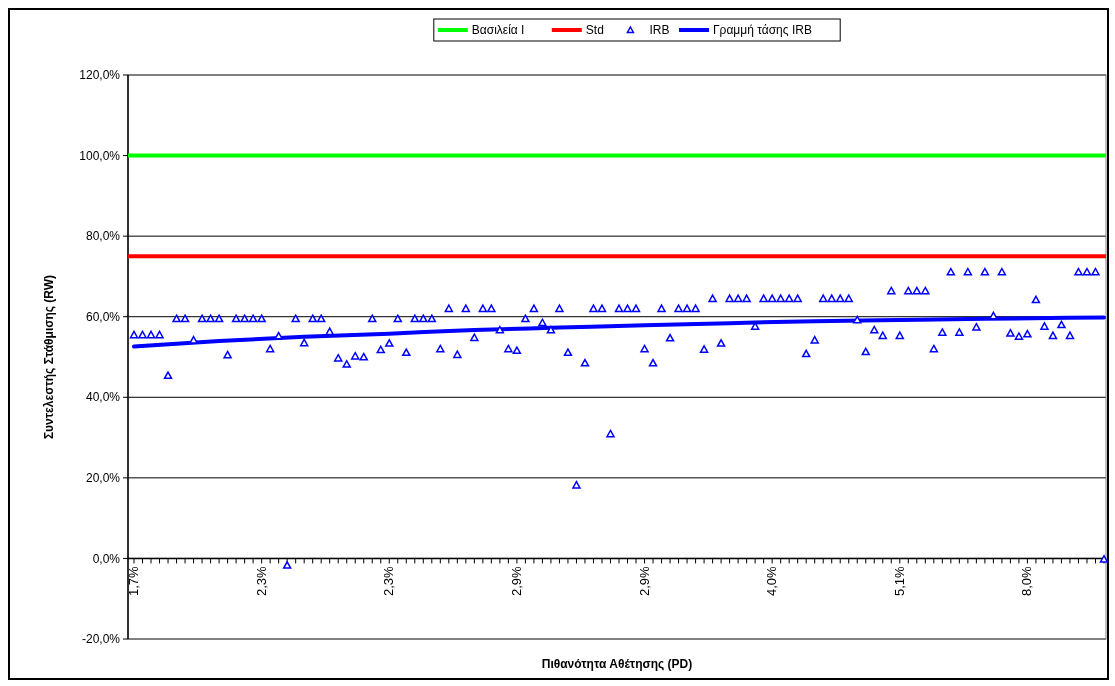 The height and width of the screenshot is (686, 1115). I want to click on y-axis-title: Συντελεστής Στάθμισης (RW), so click(49, 357).